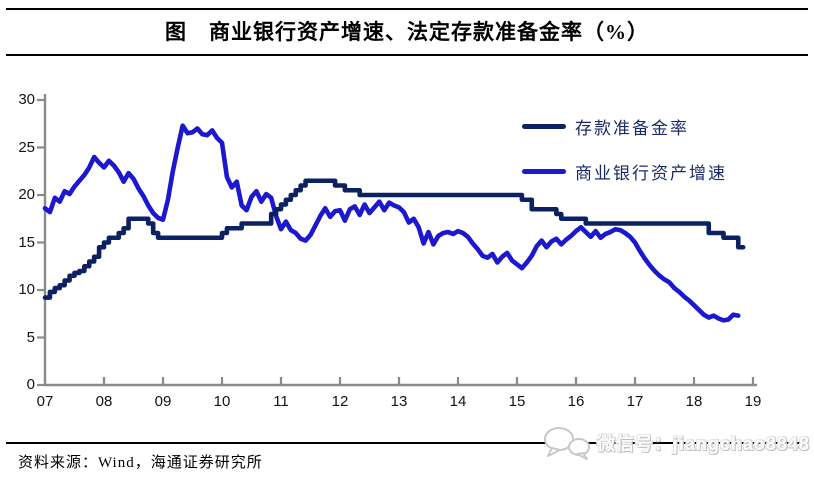  Describe the element at coordinates (407, 55) in the screenshot. I see `title-divider` at that location.